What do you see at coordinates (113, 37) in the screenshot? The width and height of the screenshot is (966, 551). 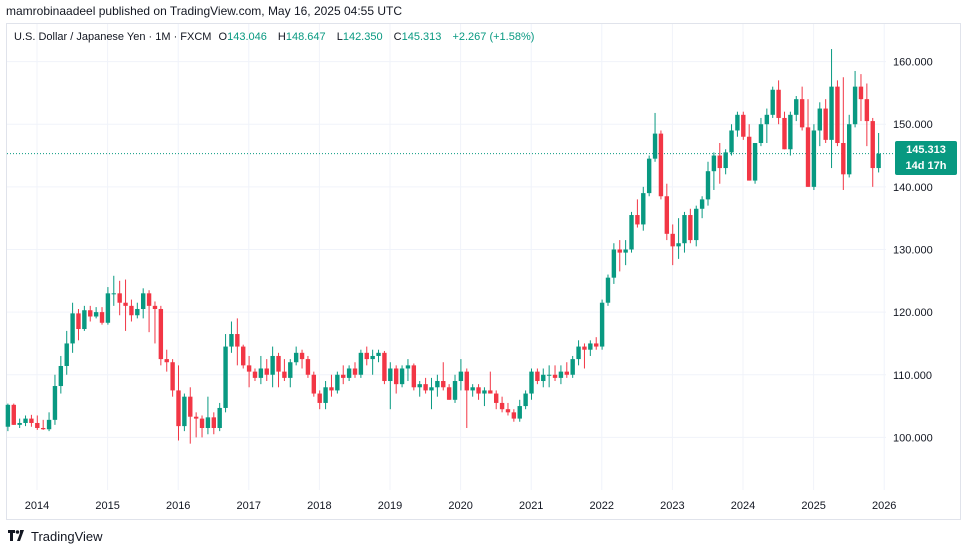 I see `symbol-title: U.S. Dollar / Japanese Yen · 1M · FXCM` at bounding box center [113, 37].